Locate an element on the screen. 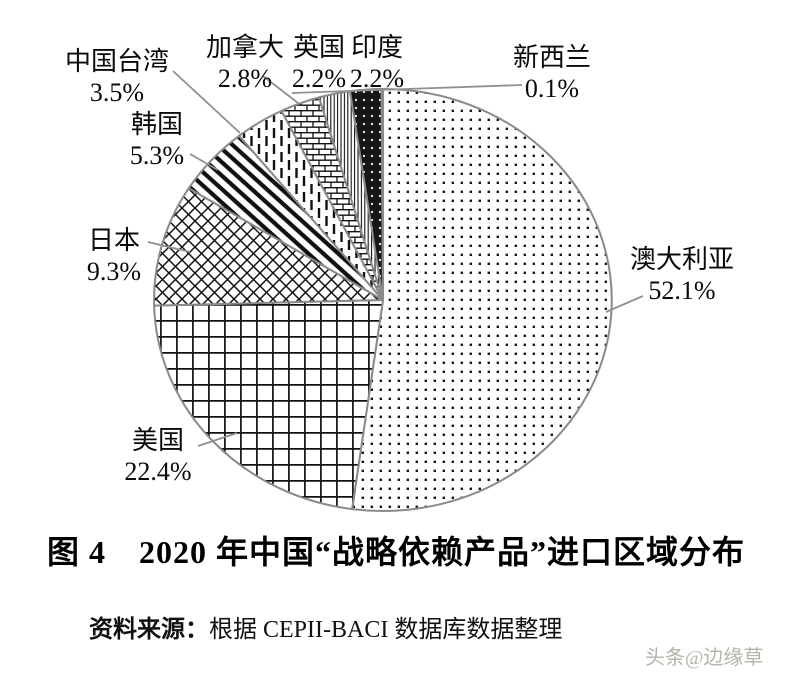 The width and height of the screenshot is (792, 678). slice-name: 英国 is located at coordinates (319, 47).